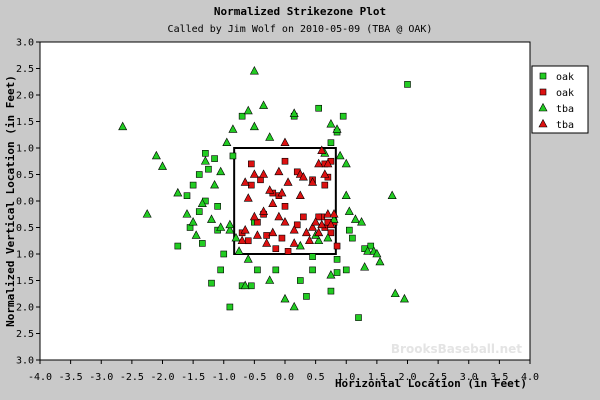 Image resolution: width=600 pixels, height=400 pixels. Describe the element at coordinates (560, 99) in the screenshot. I see `legend: oak oak tba tba` at that location.